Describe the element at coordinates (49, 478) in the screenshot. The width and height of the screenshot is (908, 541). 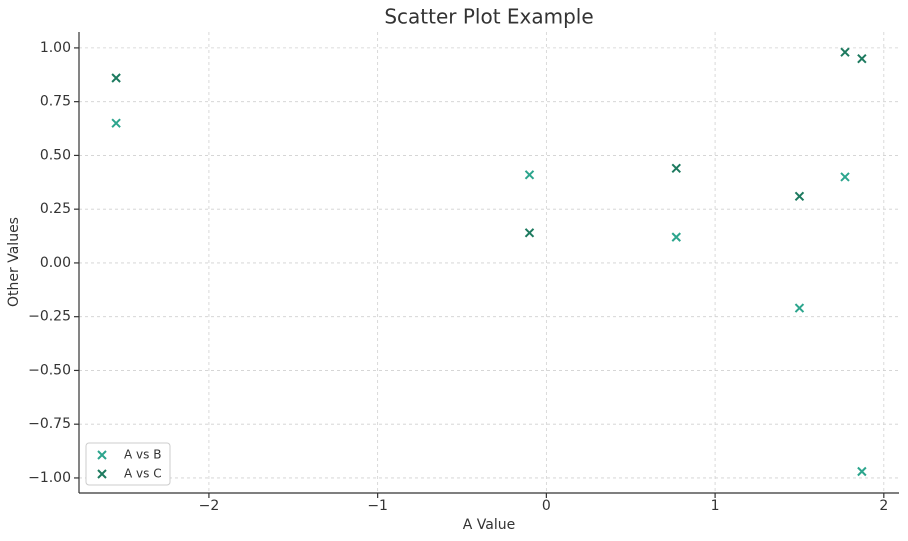
I see `y-tick-label: −1.00` at that location.